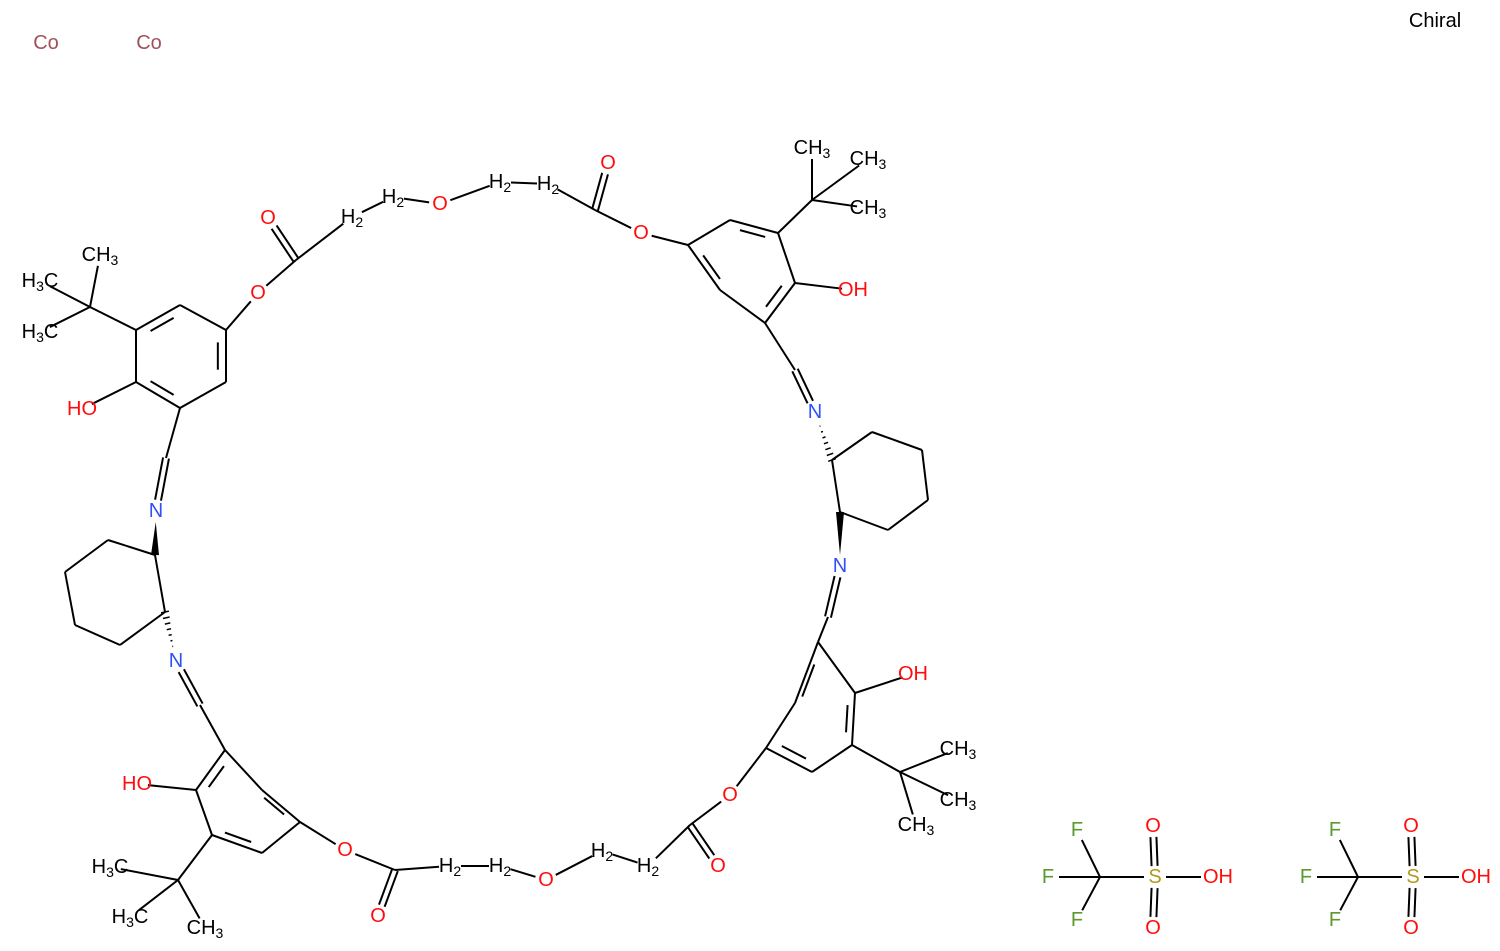 The height and width of the screenshot is (951, 1500). Describe the element at coordinates (149, 43) in the screenshot. I see `cobalt-atom: Co` at that location.